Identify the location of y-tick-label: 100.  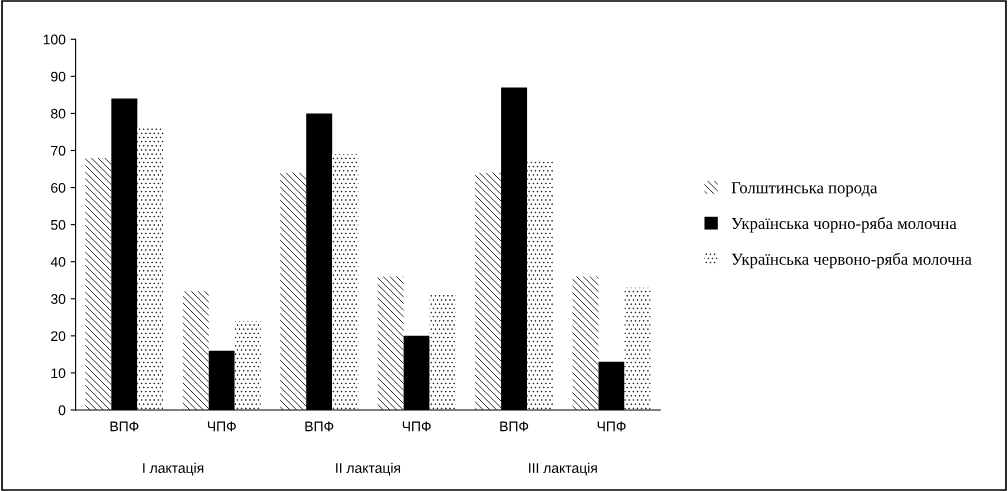
(54, 39).